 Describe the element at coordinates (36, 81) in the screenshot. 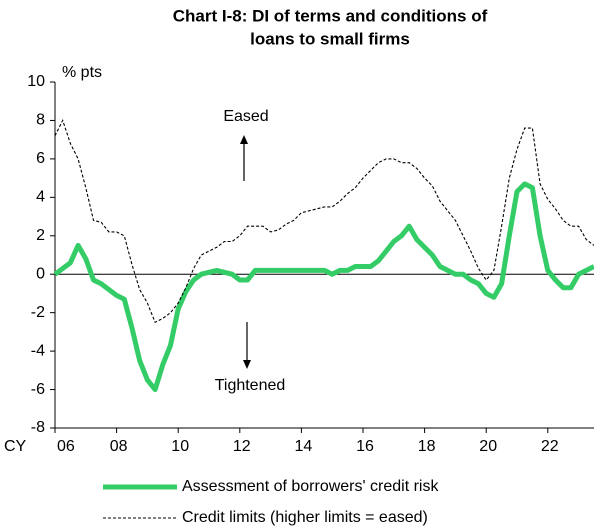

I see `y-tick-label: 10` at that location.